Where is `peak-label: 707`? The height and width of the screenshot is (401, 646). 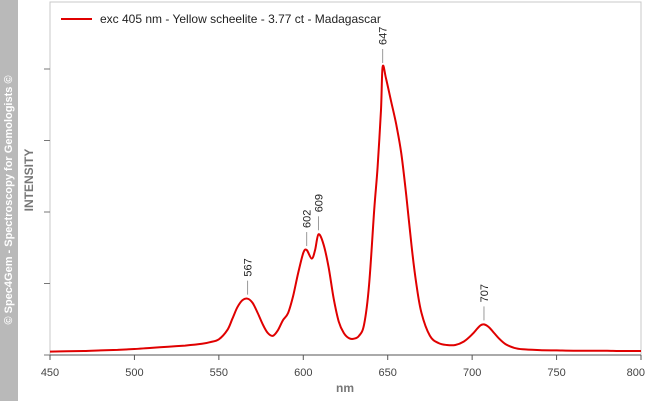 peak-label: 707 is located at coordinates (485, 293).